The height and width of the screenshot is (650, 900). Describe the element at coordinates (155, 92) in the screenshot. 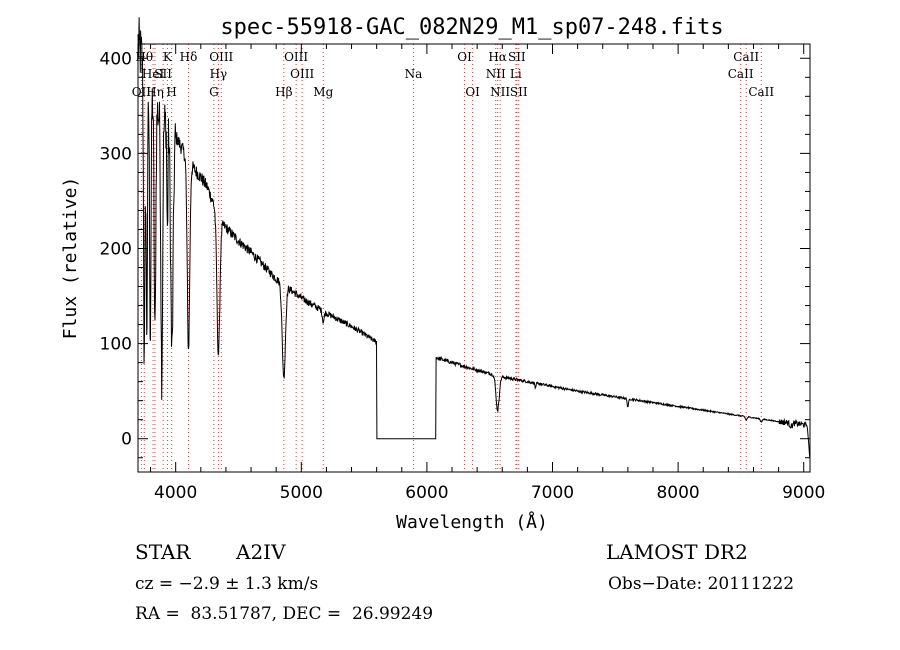

I see `spectral-line-label: Hη` at that location.